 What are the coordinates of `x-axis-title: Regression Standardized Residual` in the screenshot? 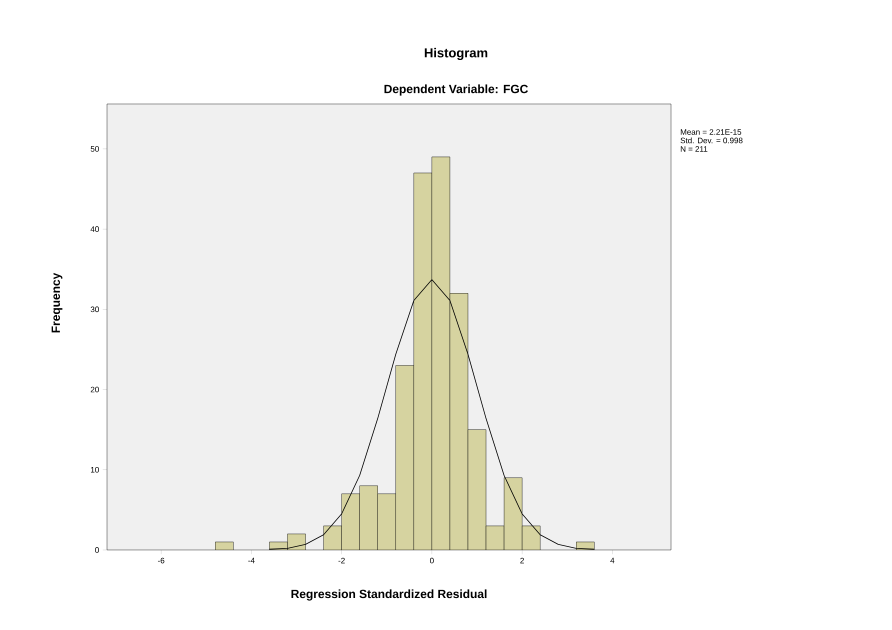 It's located at (388, 595).